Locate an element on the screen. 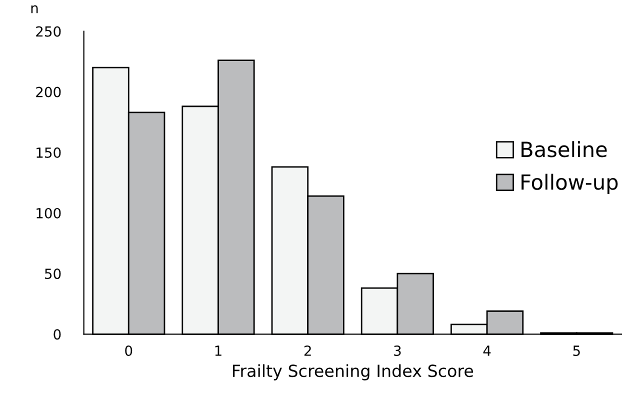 The image size is (640, 406). x-tick-label: 1 is located at coordinates (218, 351).